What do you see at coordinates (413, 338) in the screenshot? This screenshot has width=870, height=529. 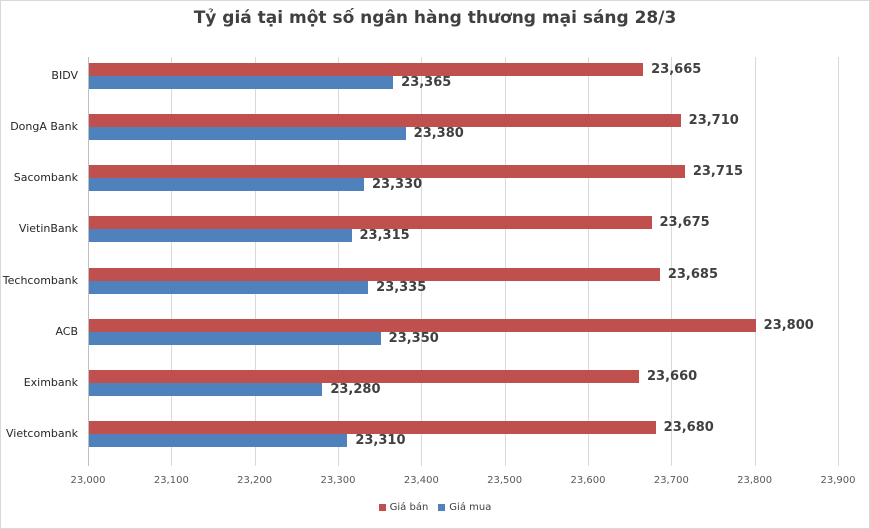 I see `data-label-buy: 23,350` at bounding box center [413, 338].